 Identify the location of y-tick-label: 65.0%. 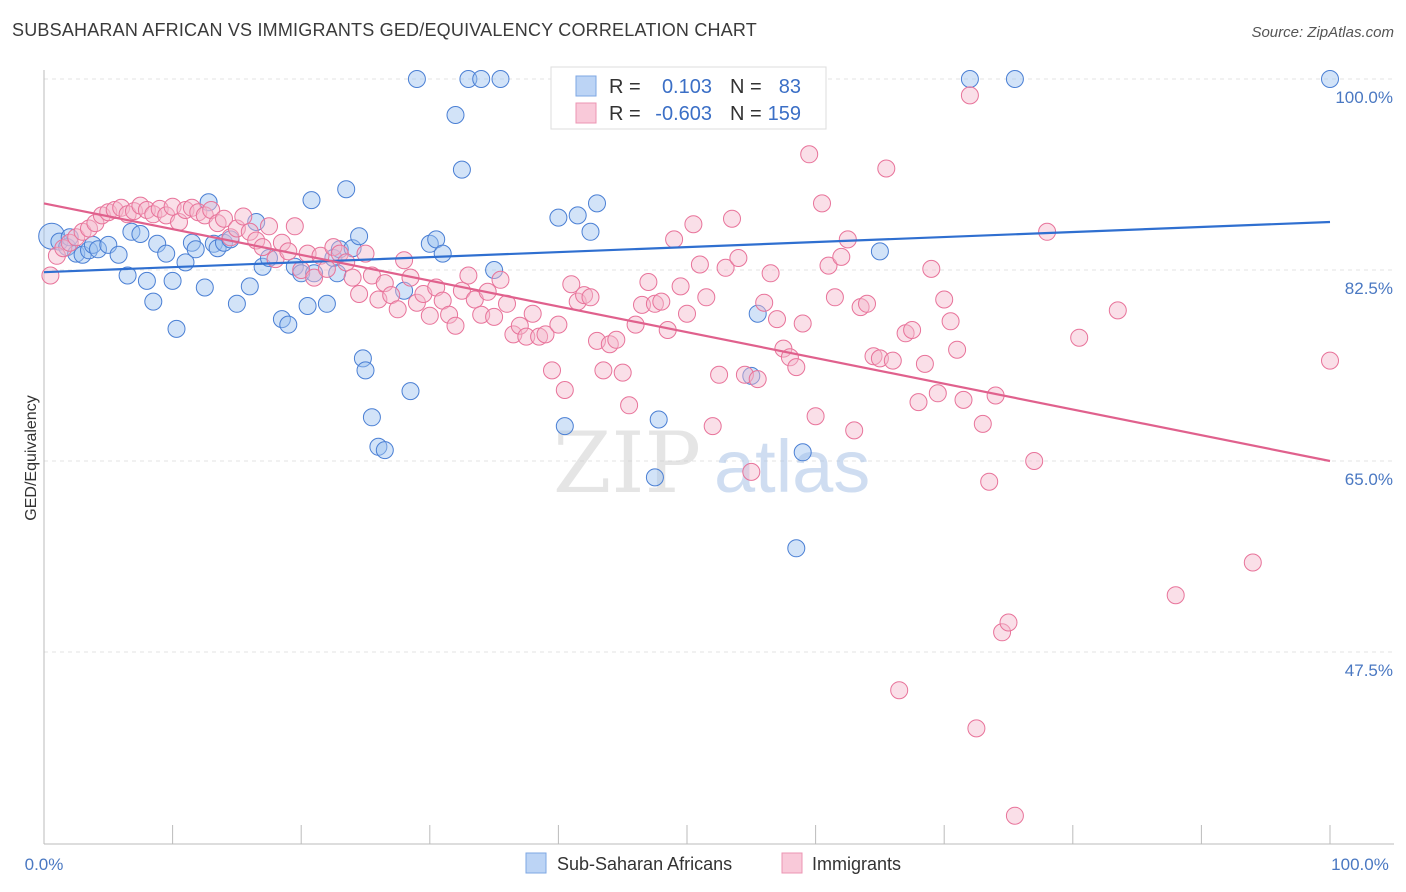
(1369, 479).